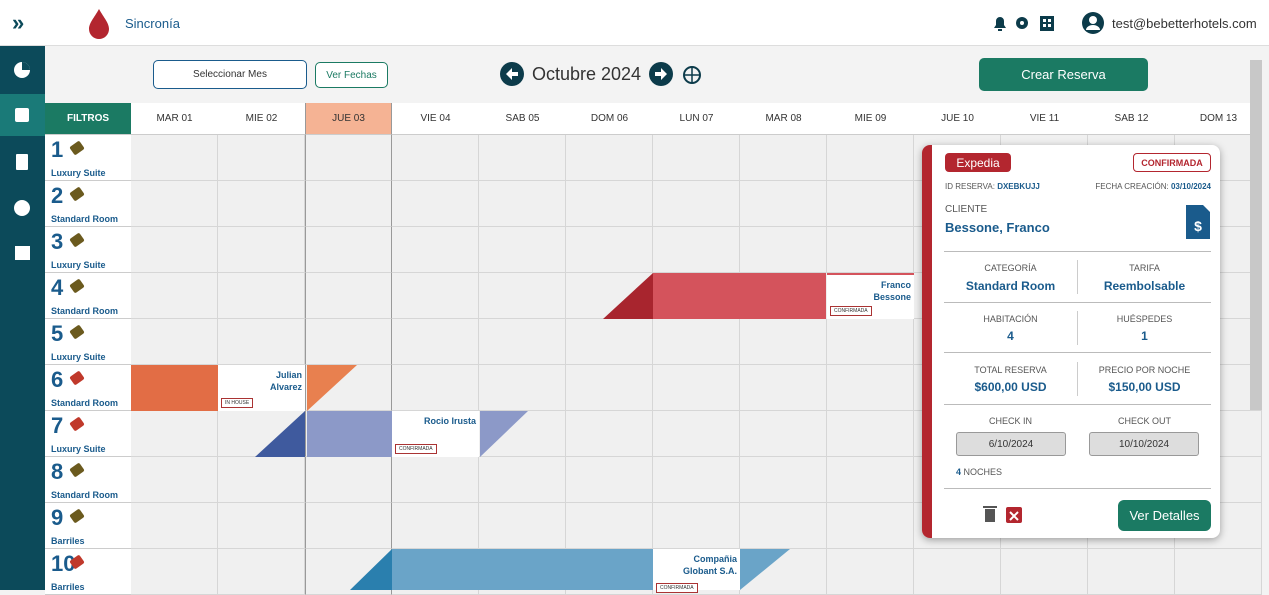 The width and height of the screenshot is (1269, 595). What do you see at coordinates (230, 74) in the screenshot?
I see `select-month-button: Seleccionar Mes` at bounding box center [230, 74].